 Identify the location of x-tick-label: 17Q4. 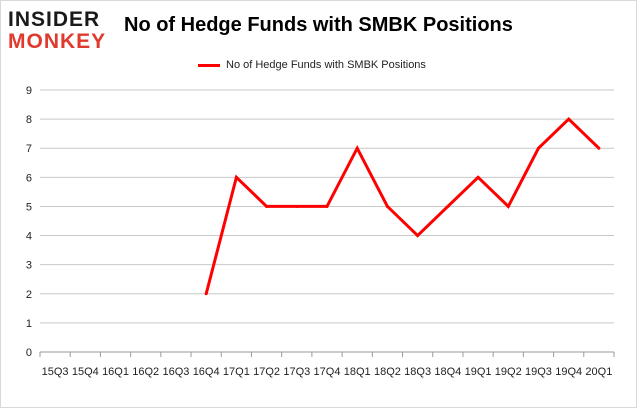
(327, 372).